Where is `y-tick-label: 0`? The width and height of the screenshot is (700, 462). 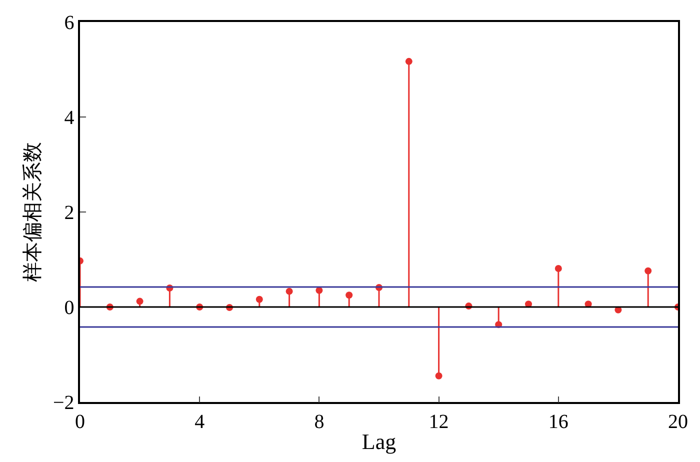 y-tick-label: 0 is located at coordinates (69, 308).